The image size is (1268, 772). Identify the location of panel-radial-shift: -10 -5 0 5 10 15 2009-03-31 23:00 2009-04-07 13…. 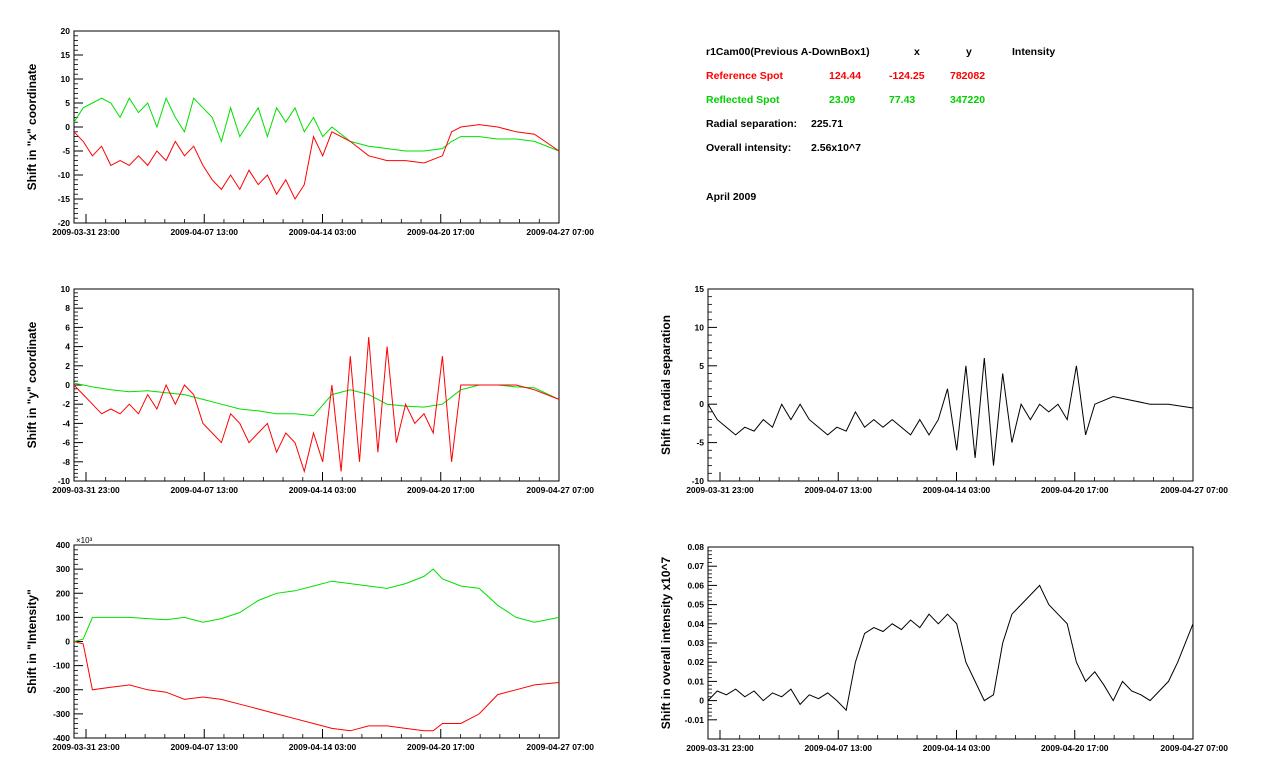
(943, 389).